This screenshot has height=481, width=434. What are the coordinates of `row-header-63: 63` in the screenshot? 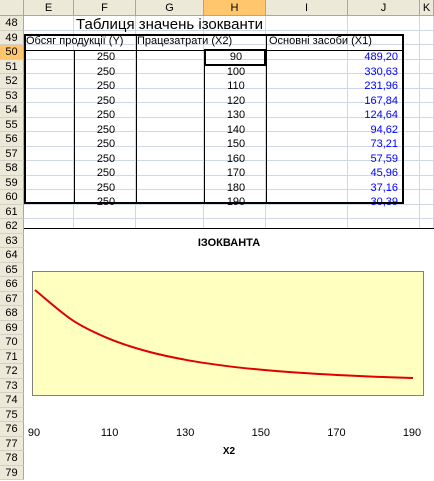 It's located at (12, 240).